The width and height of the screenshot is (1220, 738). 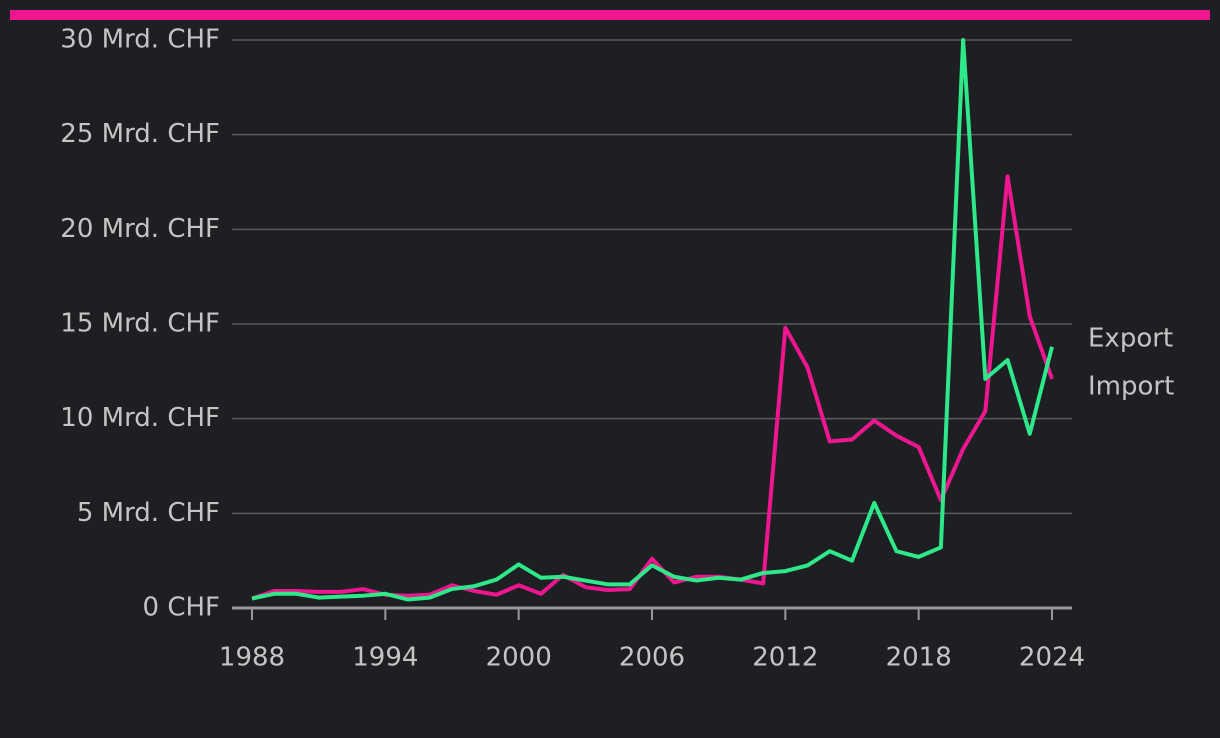 What do you see at coordinates (385, 658) in the screenshot?
I see `x-tick-label: 1994` at bounding box center [385, 658].